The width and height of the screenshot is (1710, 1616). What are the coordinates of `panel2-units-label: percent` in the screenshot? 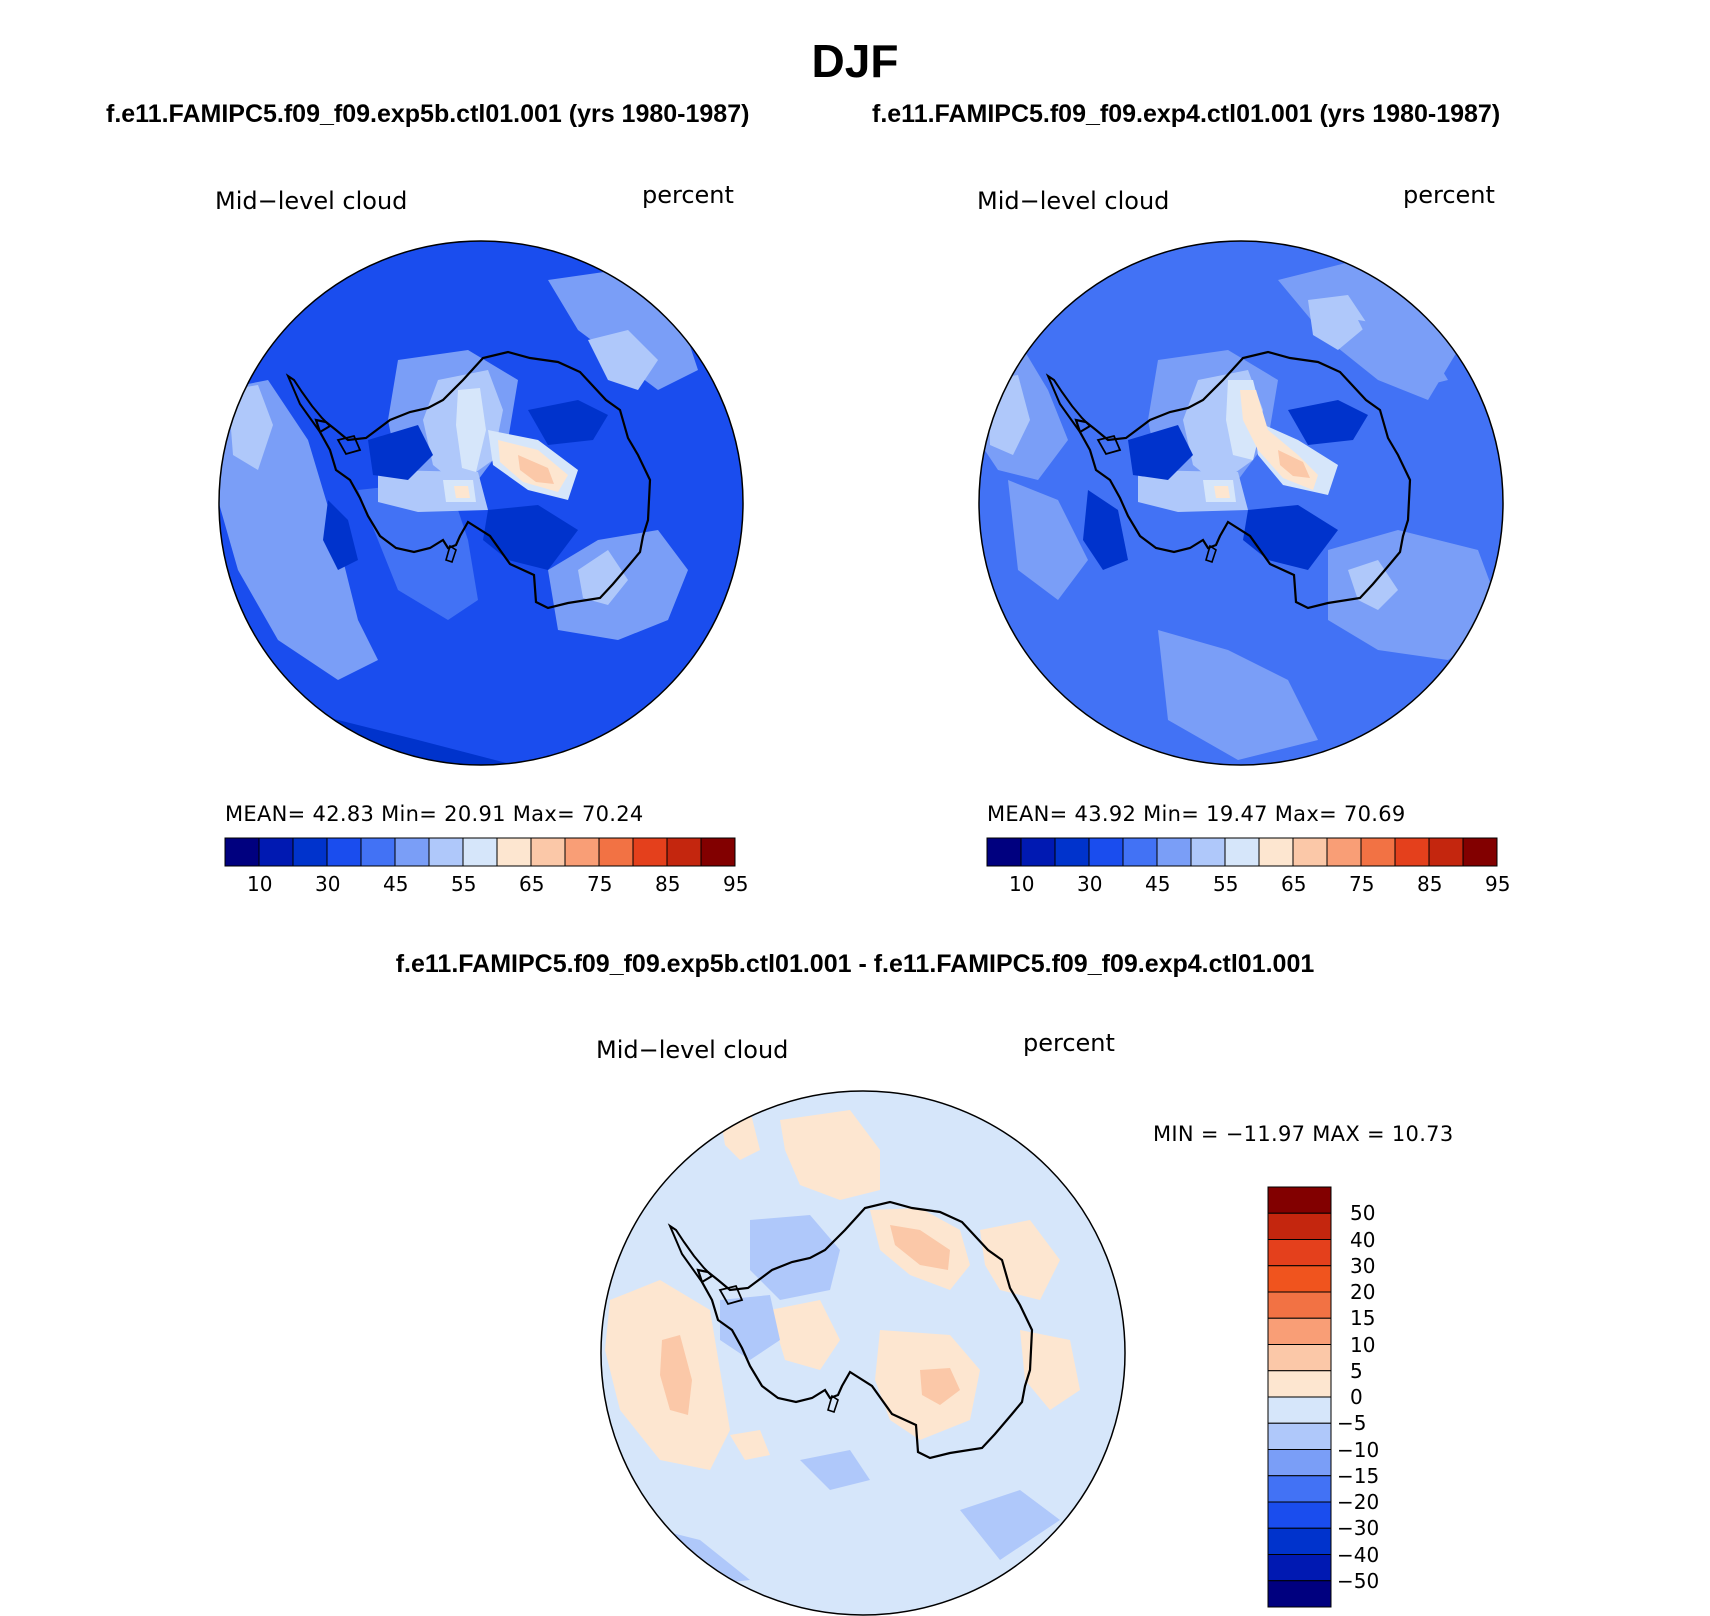 It's located at (1449, 195).